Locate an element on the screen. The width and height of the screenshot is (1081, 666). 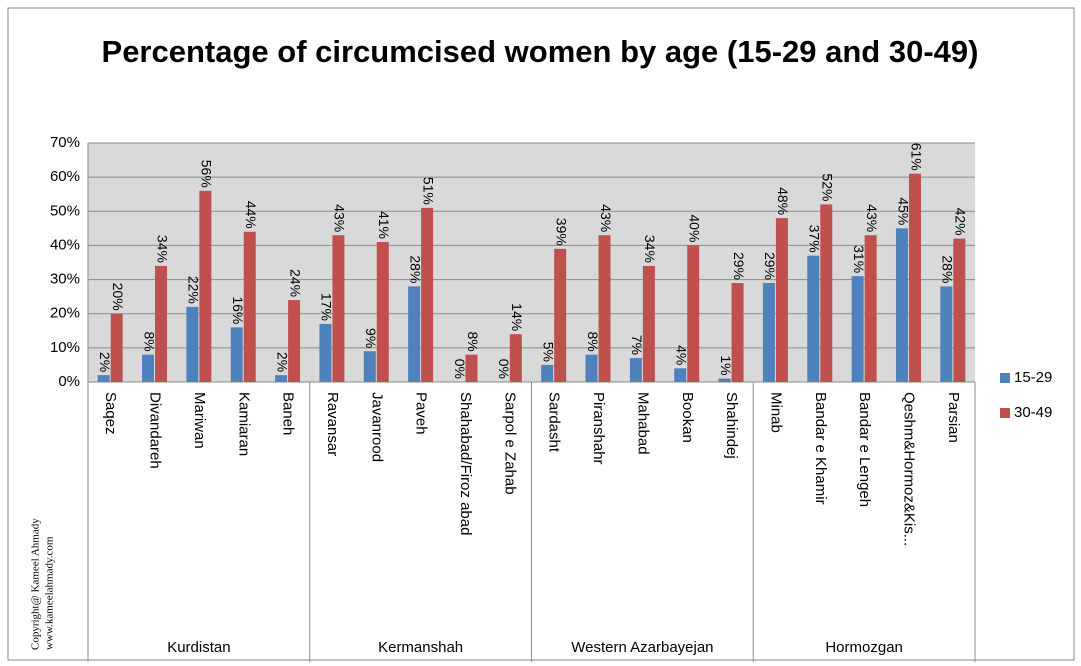
value-label: 41% is located at coordinates (384, 225).